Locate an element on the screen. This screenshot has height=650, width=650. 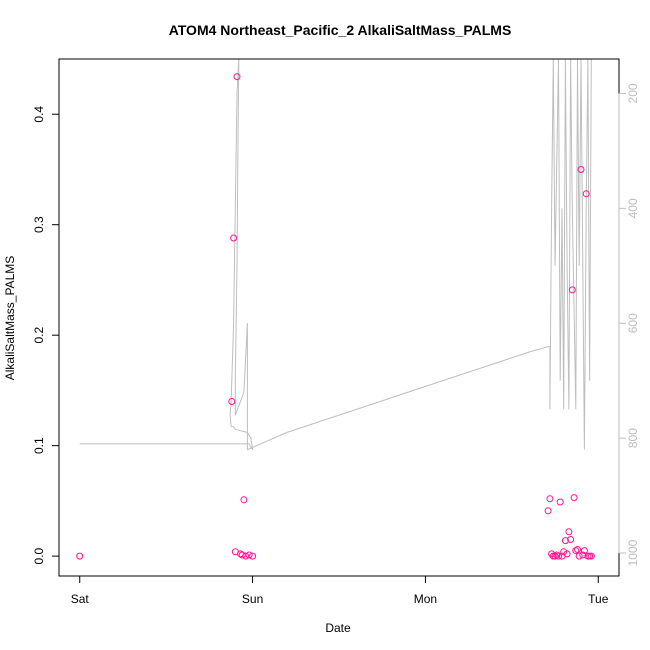
x-tick-label: Sat is located at coordinates (80, 599).